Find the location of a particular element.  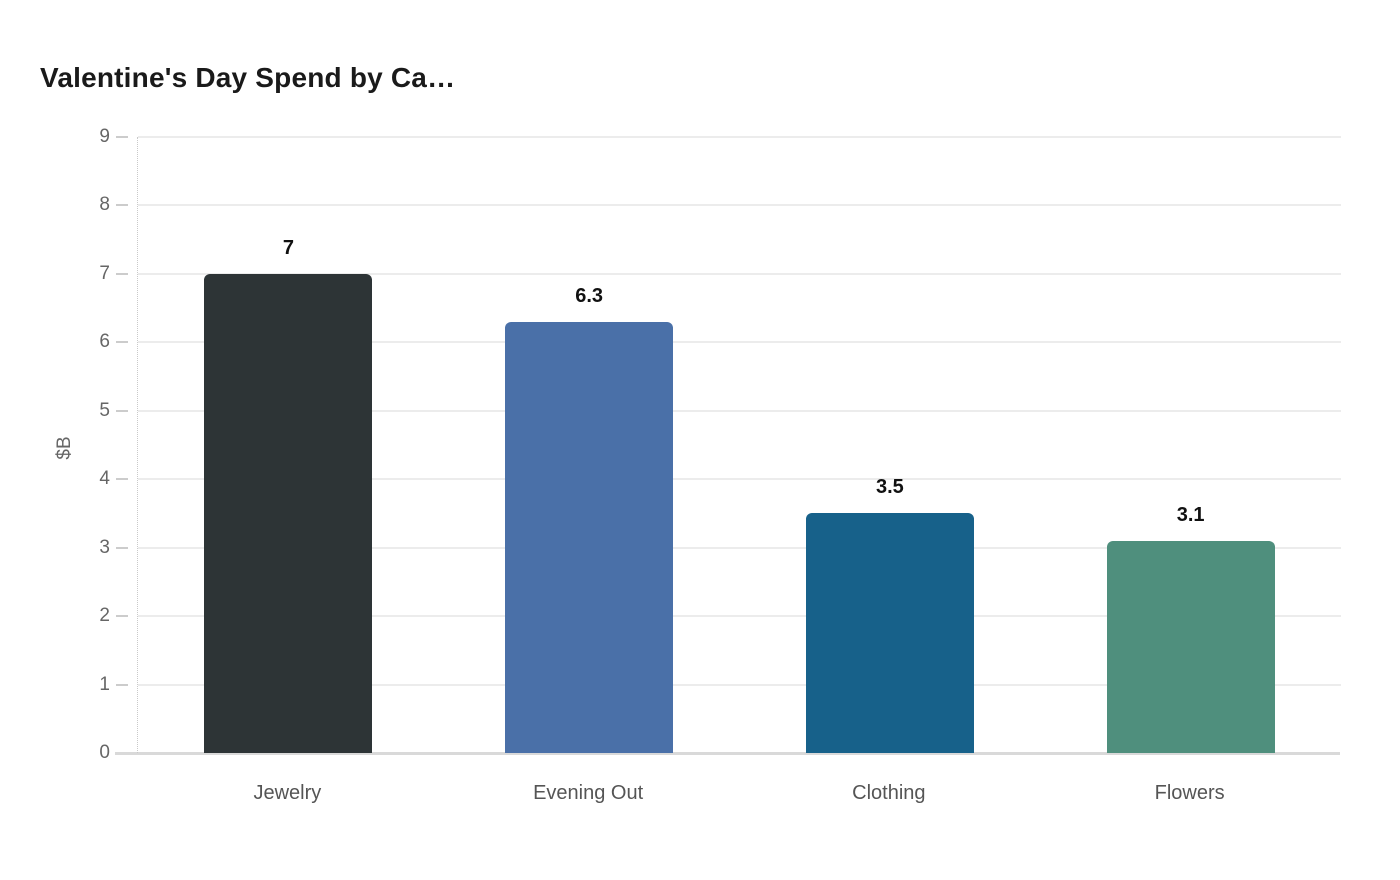

y-tick-label: 6 is located at coordinates (104, 342).